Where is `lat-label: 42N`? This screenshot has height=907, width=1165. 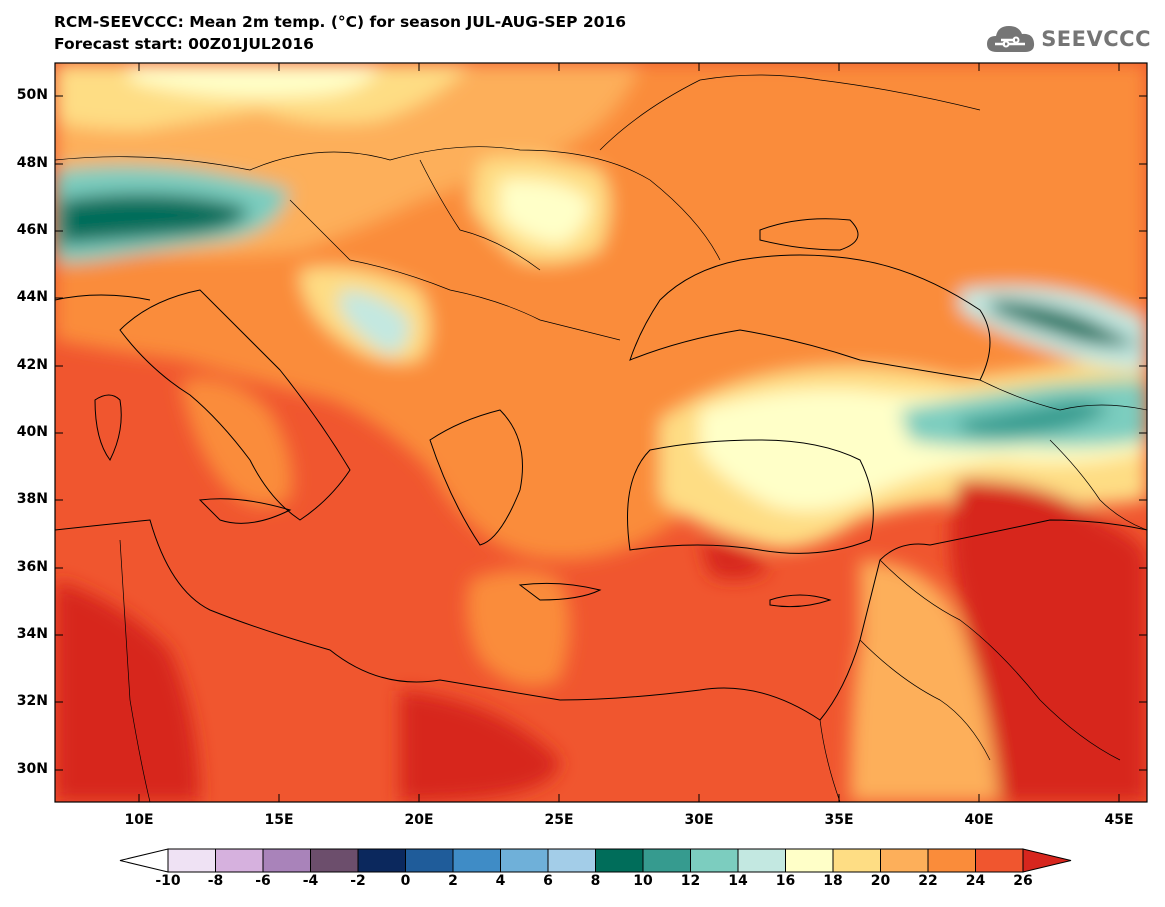
lat-label: 42N is located at coordinates (32, 365).